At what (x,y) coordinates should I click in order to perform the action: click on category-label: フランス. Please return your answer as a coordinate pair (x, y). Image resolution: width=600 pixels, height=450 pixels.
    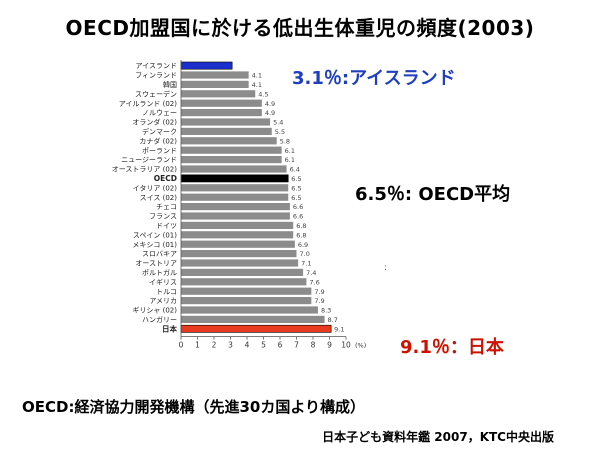
    Looking at the image, I should click on (163, 217).